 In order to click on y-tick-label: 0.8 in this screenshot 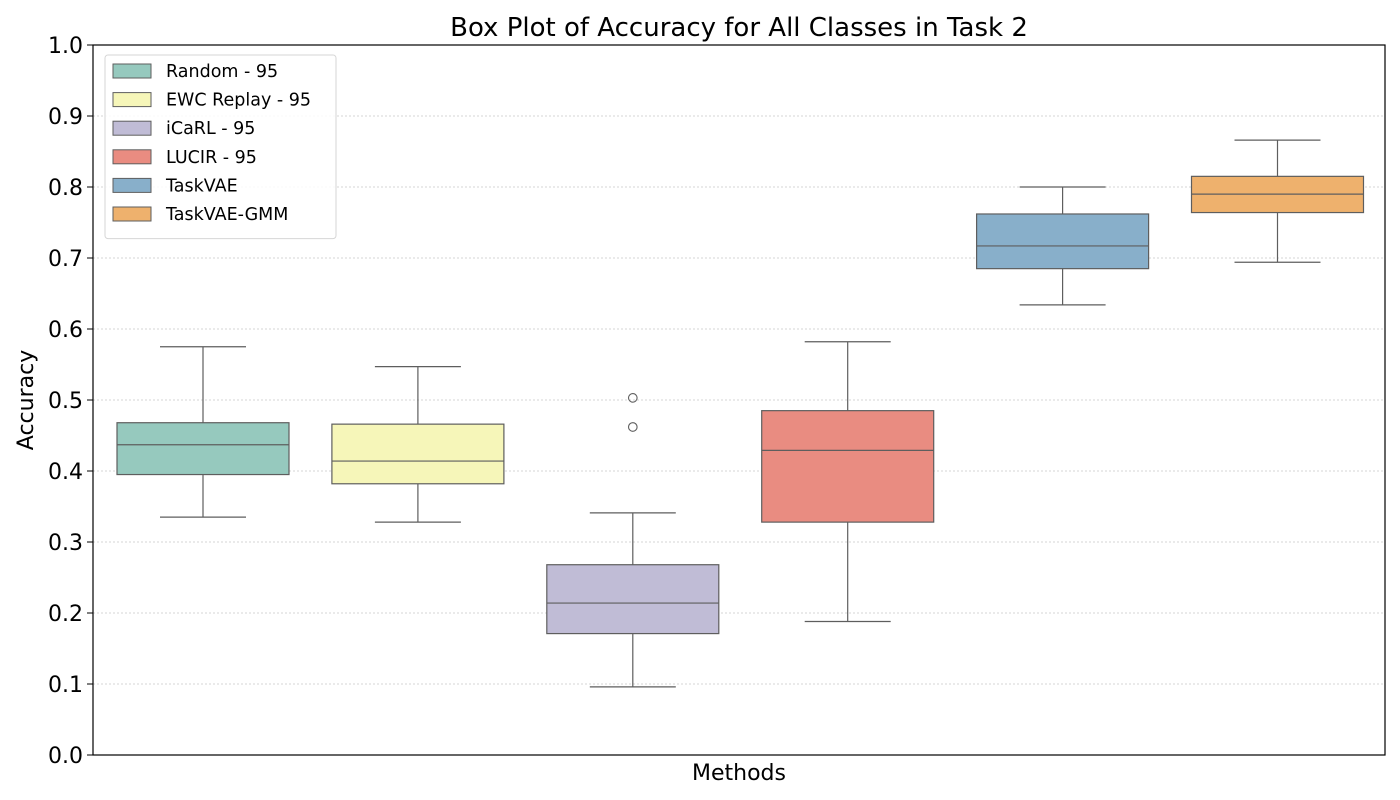, I will do `click(65, 188)`.